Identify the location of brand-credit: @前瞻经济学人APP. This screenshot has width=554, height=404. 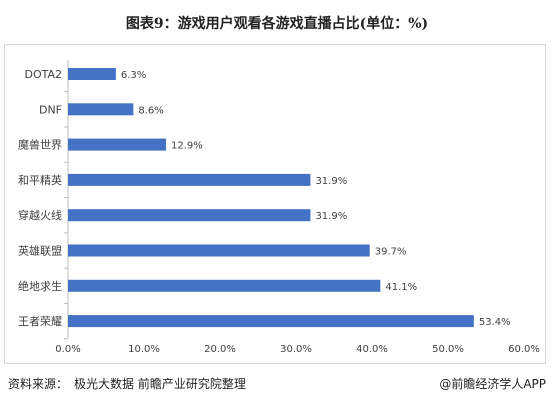
(492, 384).